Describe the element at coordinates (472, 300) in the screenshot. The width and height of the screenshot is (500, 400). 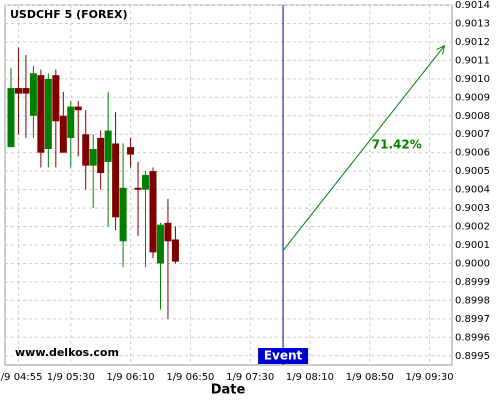
I see `y-tick-label: 0.8998` at that location.